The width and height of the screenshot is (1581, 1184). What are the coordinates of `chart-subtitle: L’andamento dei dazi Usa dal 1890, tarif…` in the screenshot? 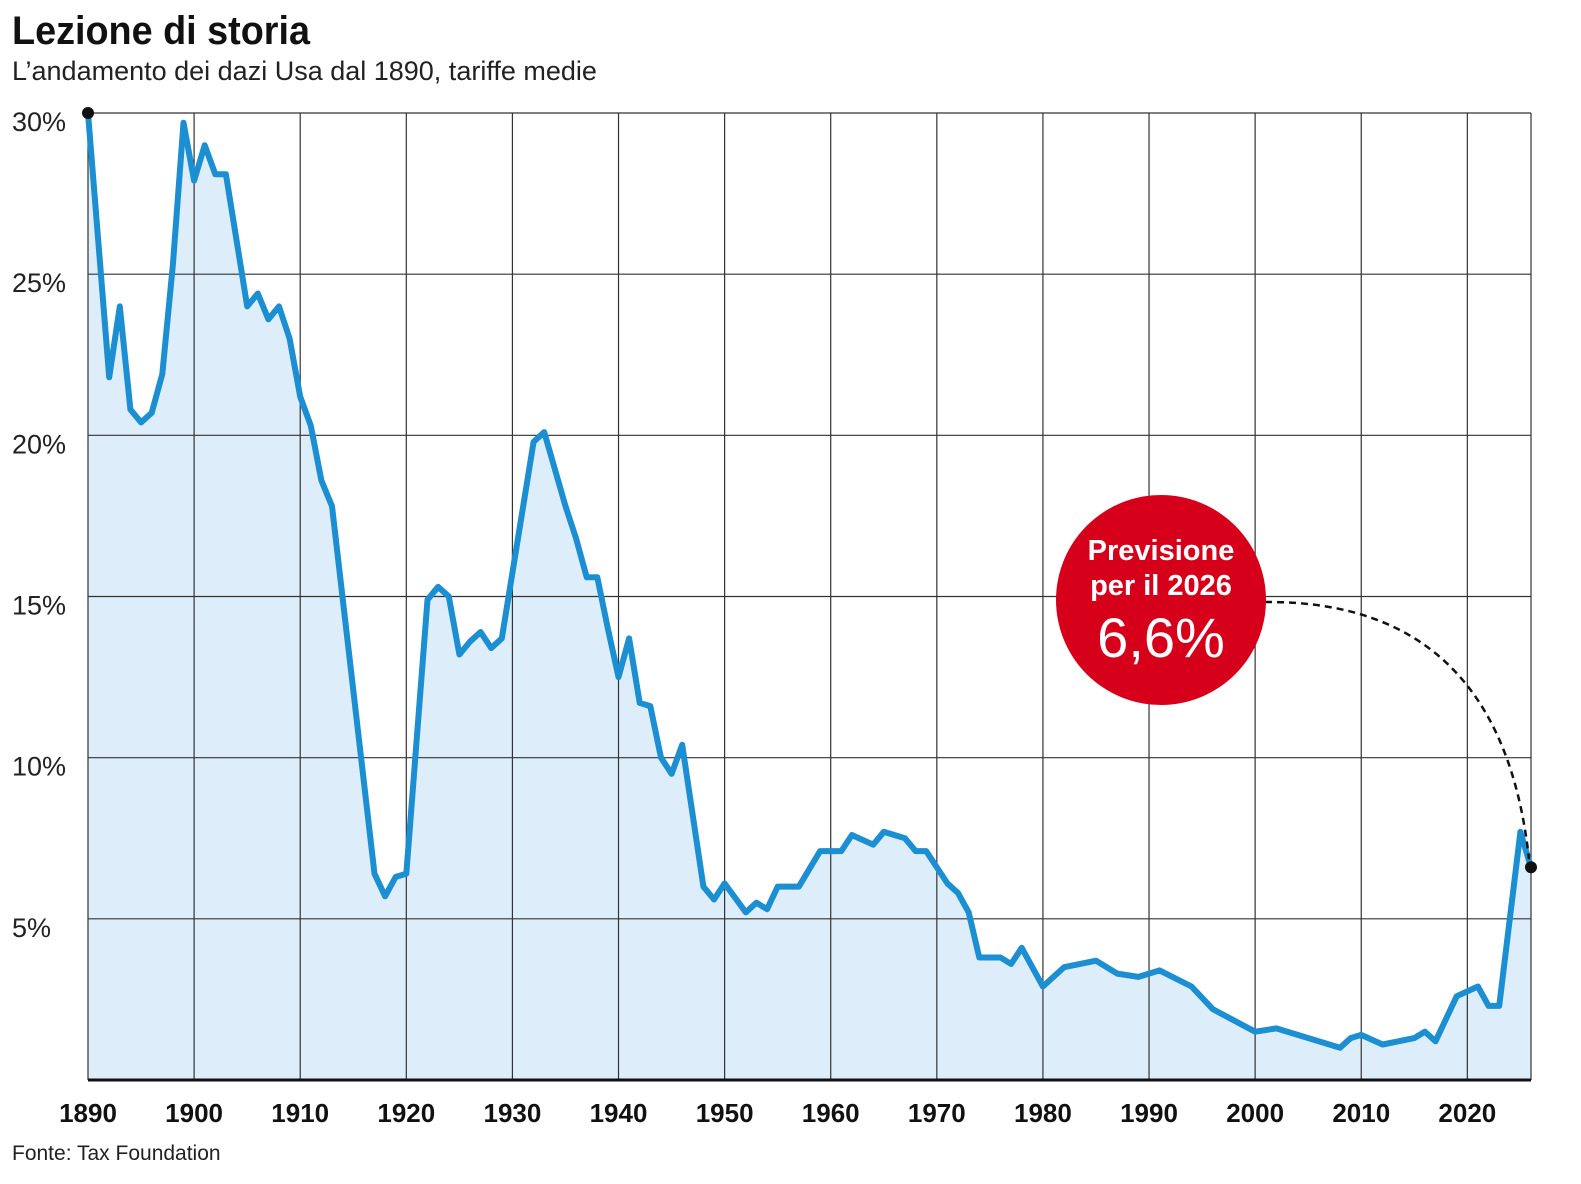 It's located at (304, 71).